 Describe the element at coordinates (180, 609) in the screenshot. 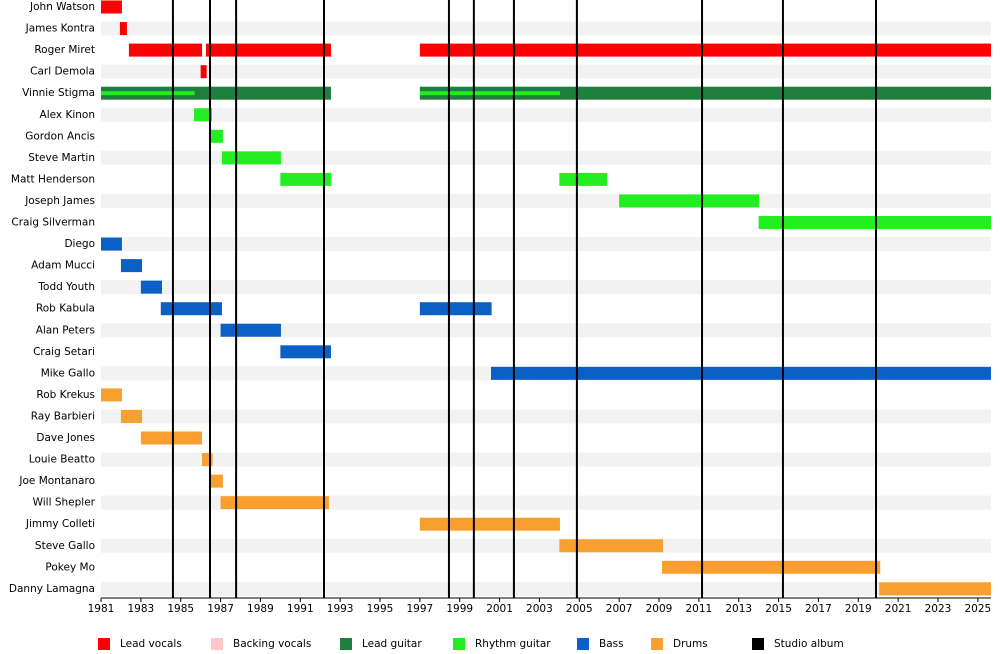

I see `x-tick-label: 1985` at that location.